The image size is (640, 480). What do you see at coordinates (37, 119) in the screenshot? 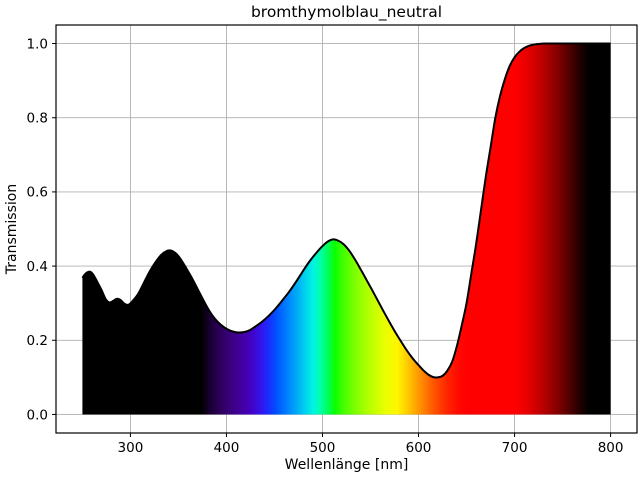
I see `y-tick-label: 0.8` at bounding box center [37, 119].